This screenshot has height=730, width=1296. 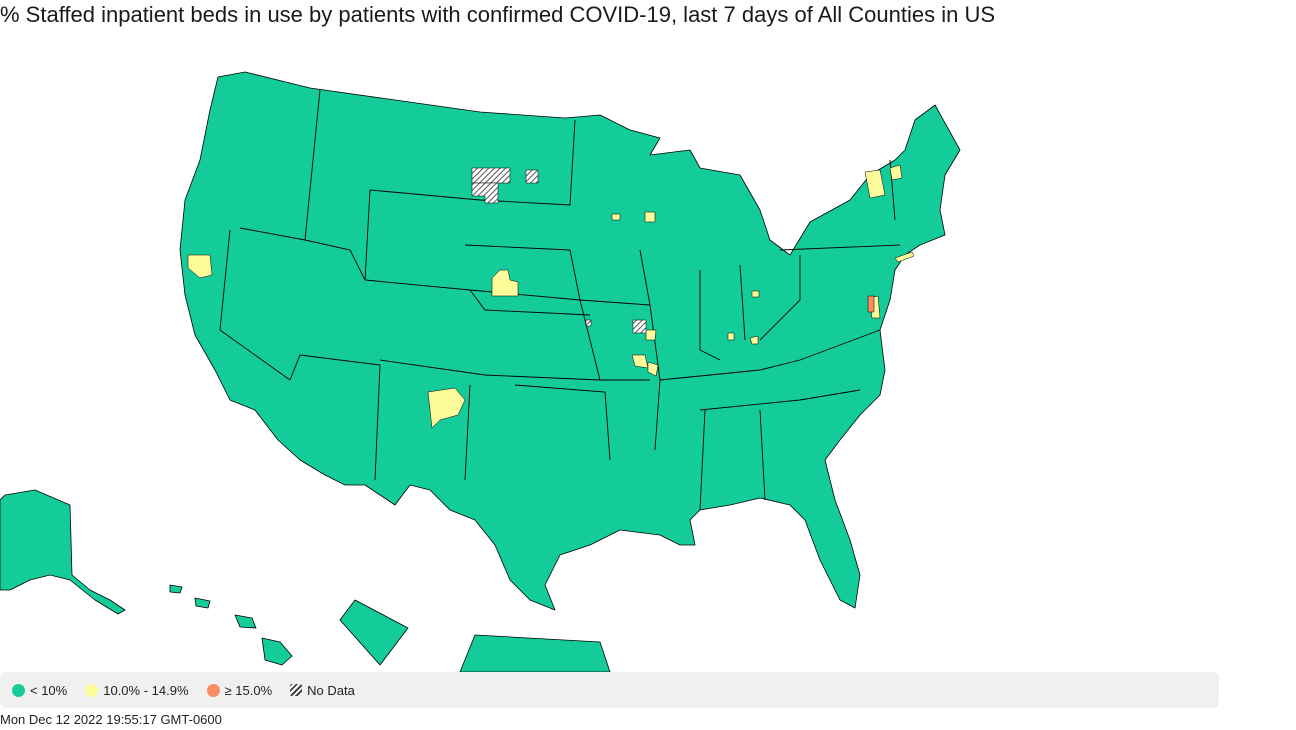 I want to click on puerto-rico, so click(x=535, y=653).